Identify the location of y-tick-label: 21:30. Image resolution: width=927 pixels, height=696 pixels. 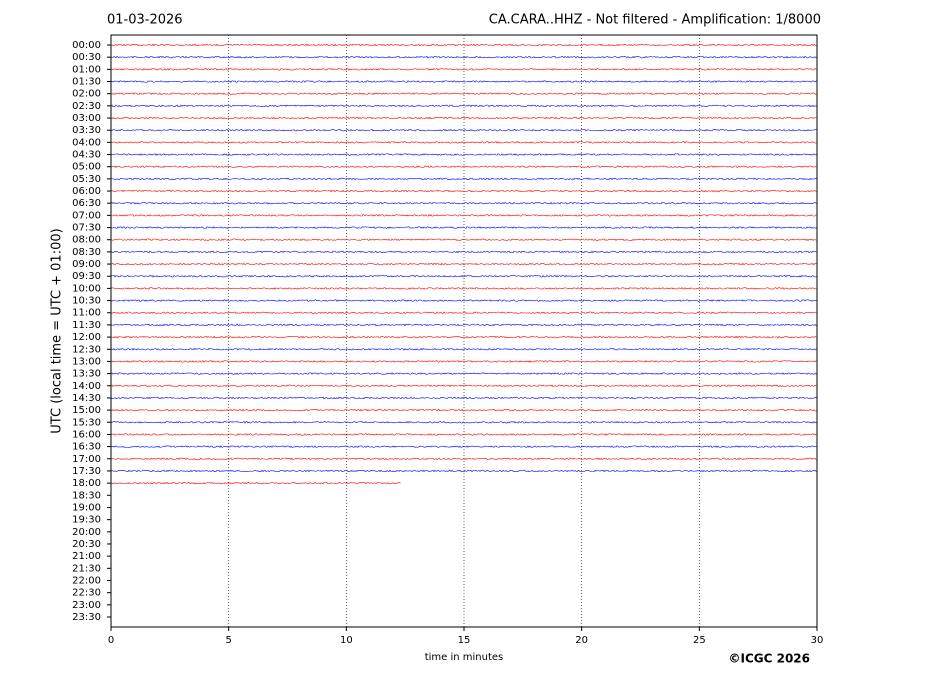
(86, 568).